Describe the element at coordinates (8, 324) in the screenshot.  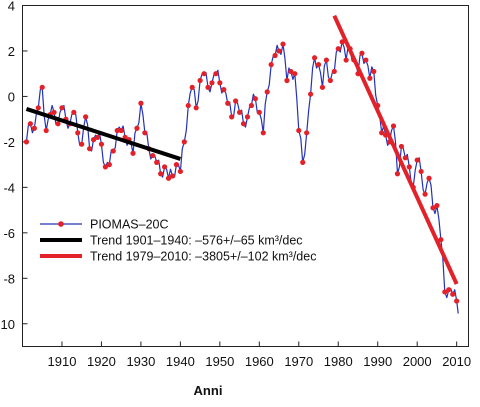
I see `y-tick-label: 10` at that location.